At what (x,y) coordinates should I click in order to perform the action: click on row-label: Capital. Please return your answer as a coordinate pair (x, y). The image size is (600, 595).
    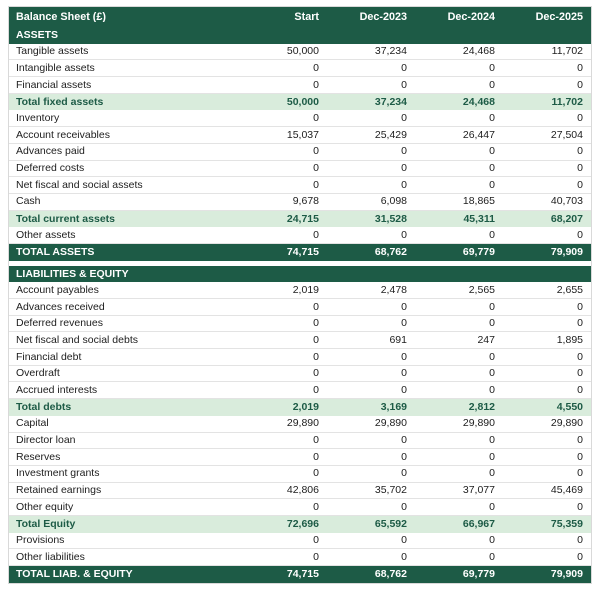
    Looking at the image, I should click on (32, 423).